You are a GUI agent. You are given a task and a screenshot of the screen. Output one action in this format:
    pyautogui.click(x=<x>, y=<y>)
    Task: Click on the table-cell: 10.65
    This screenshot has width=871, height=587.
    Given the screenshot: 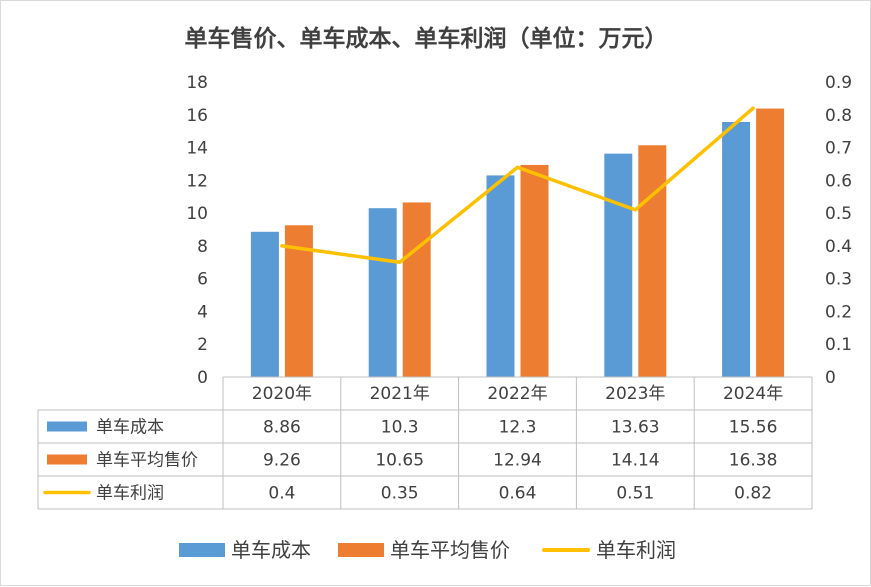 What is the action you would take?
    pyautogui.click(x=399, y=461)
    